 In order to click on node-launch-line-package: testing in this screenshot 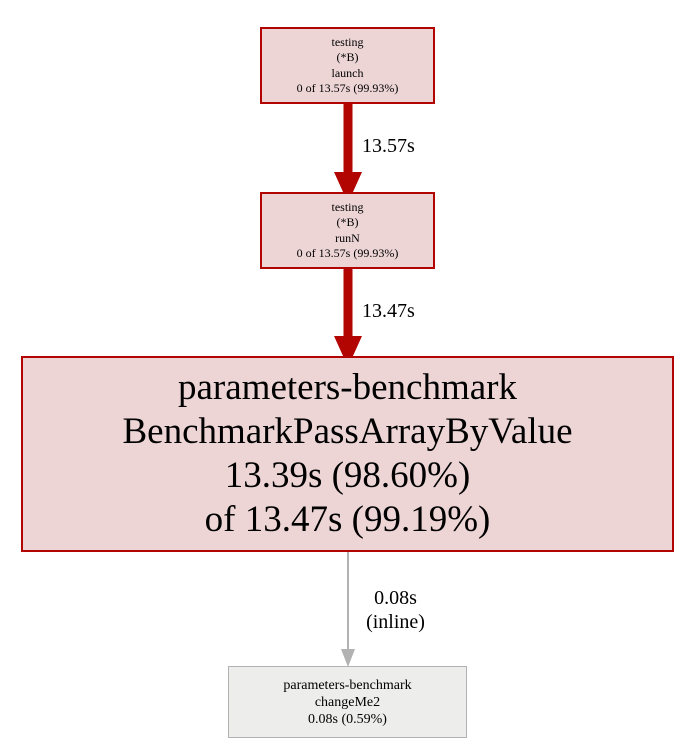, I will do `click(347, 41)`.